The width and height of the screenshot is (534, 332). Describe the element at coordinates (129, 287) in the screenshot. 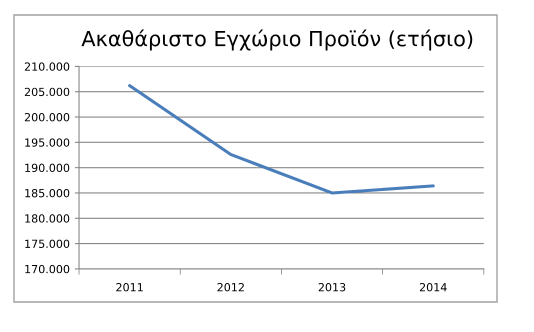

I see `x-tick-label: 2011` at that location.